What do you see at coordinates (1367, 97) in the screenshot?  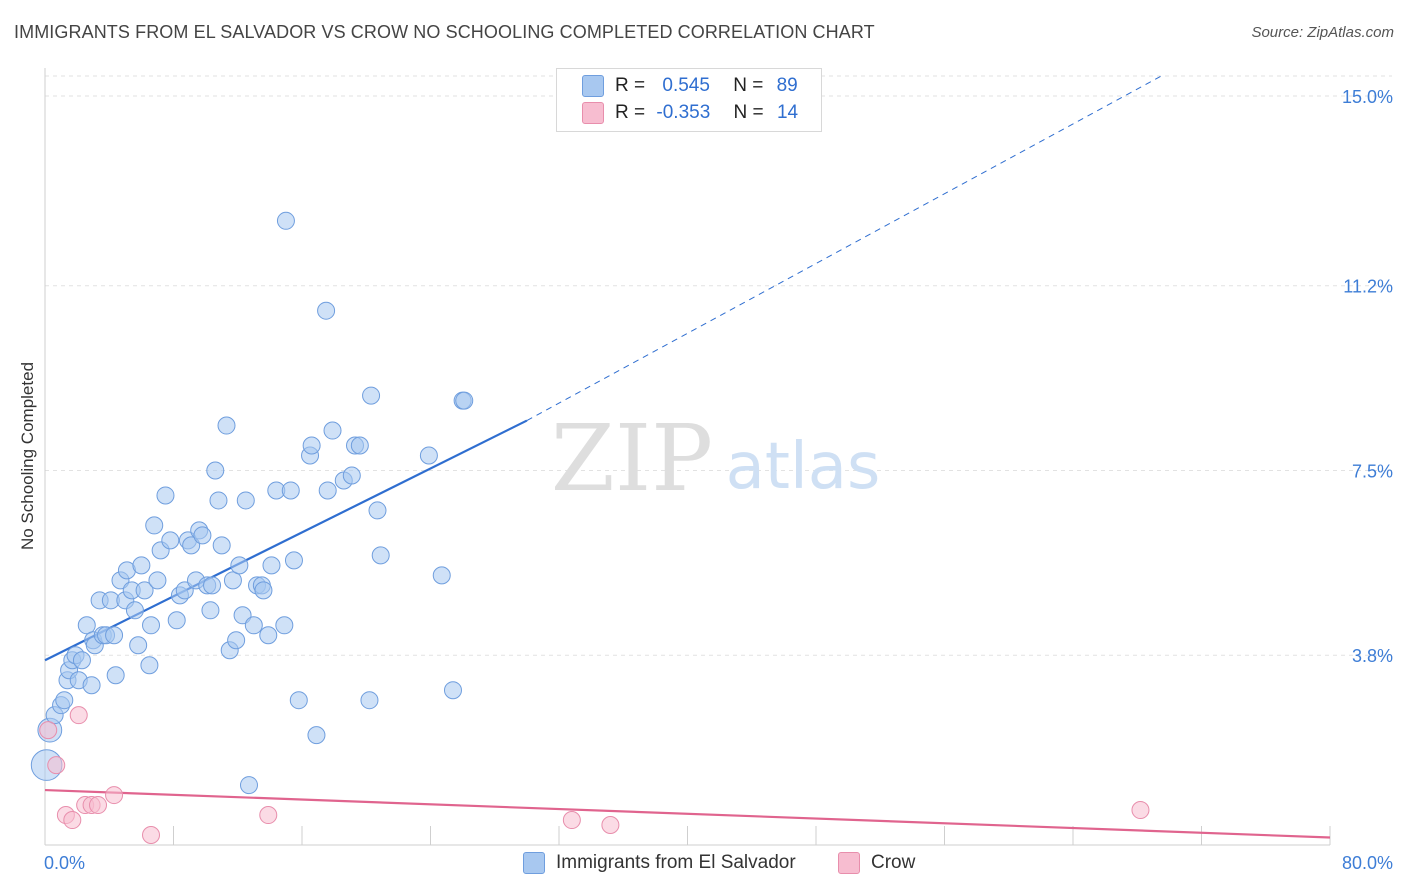 I see `y-tick-label: 15.0%` at bounding box center [1367, 97].